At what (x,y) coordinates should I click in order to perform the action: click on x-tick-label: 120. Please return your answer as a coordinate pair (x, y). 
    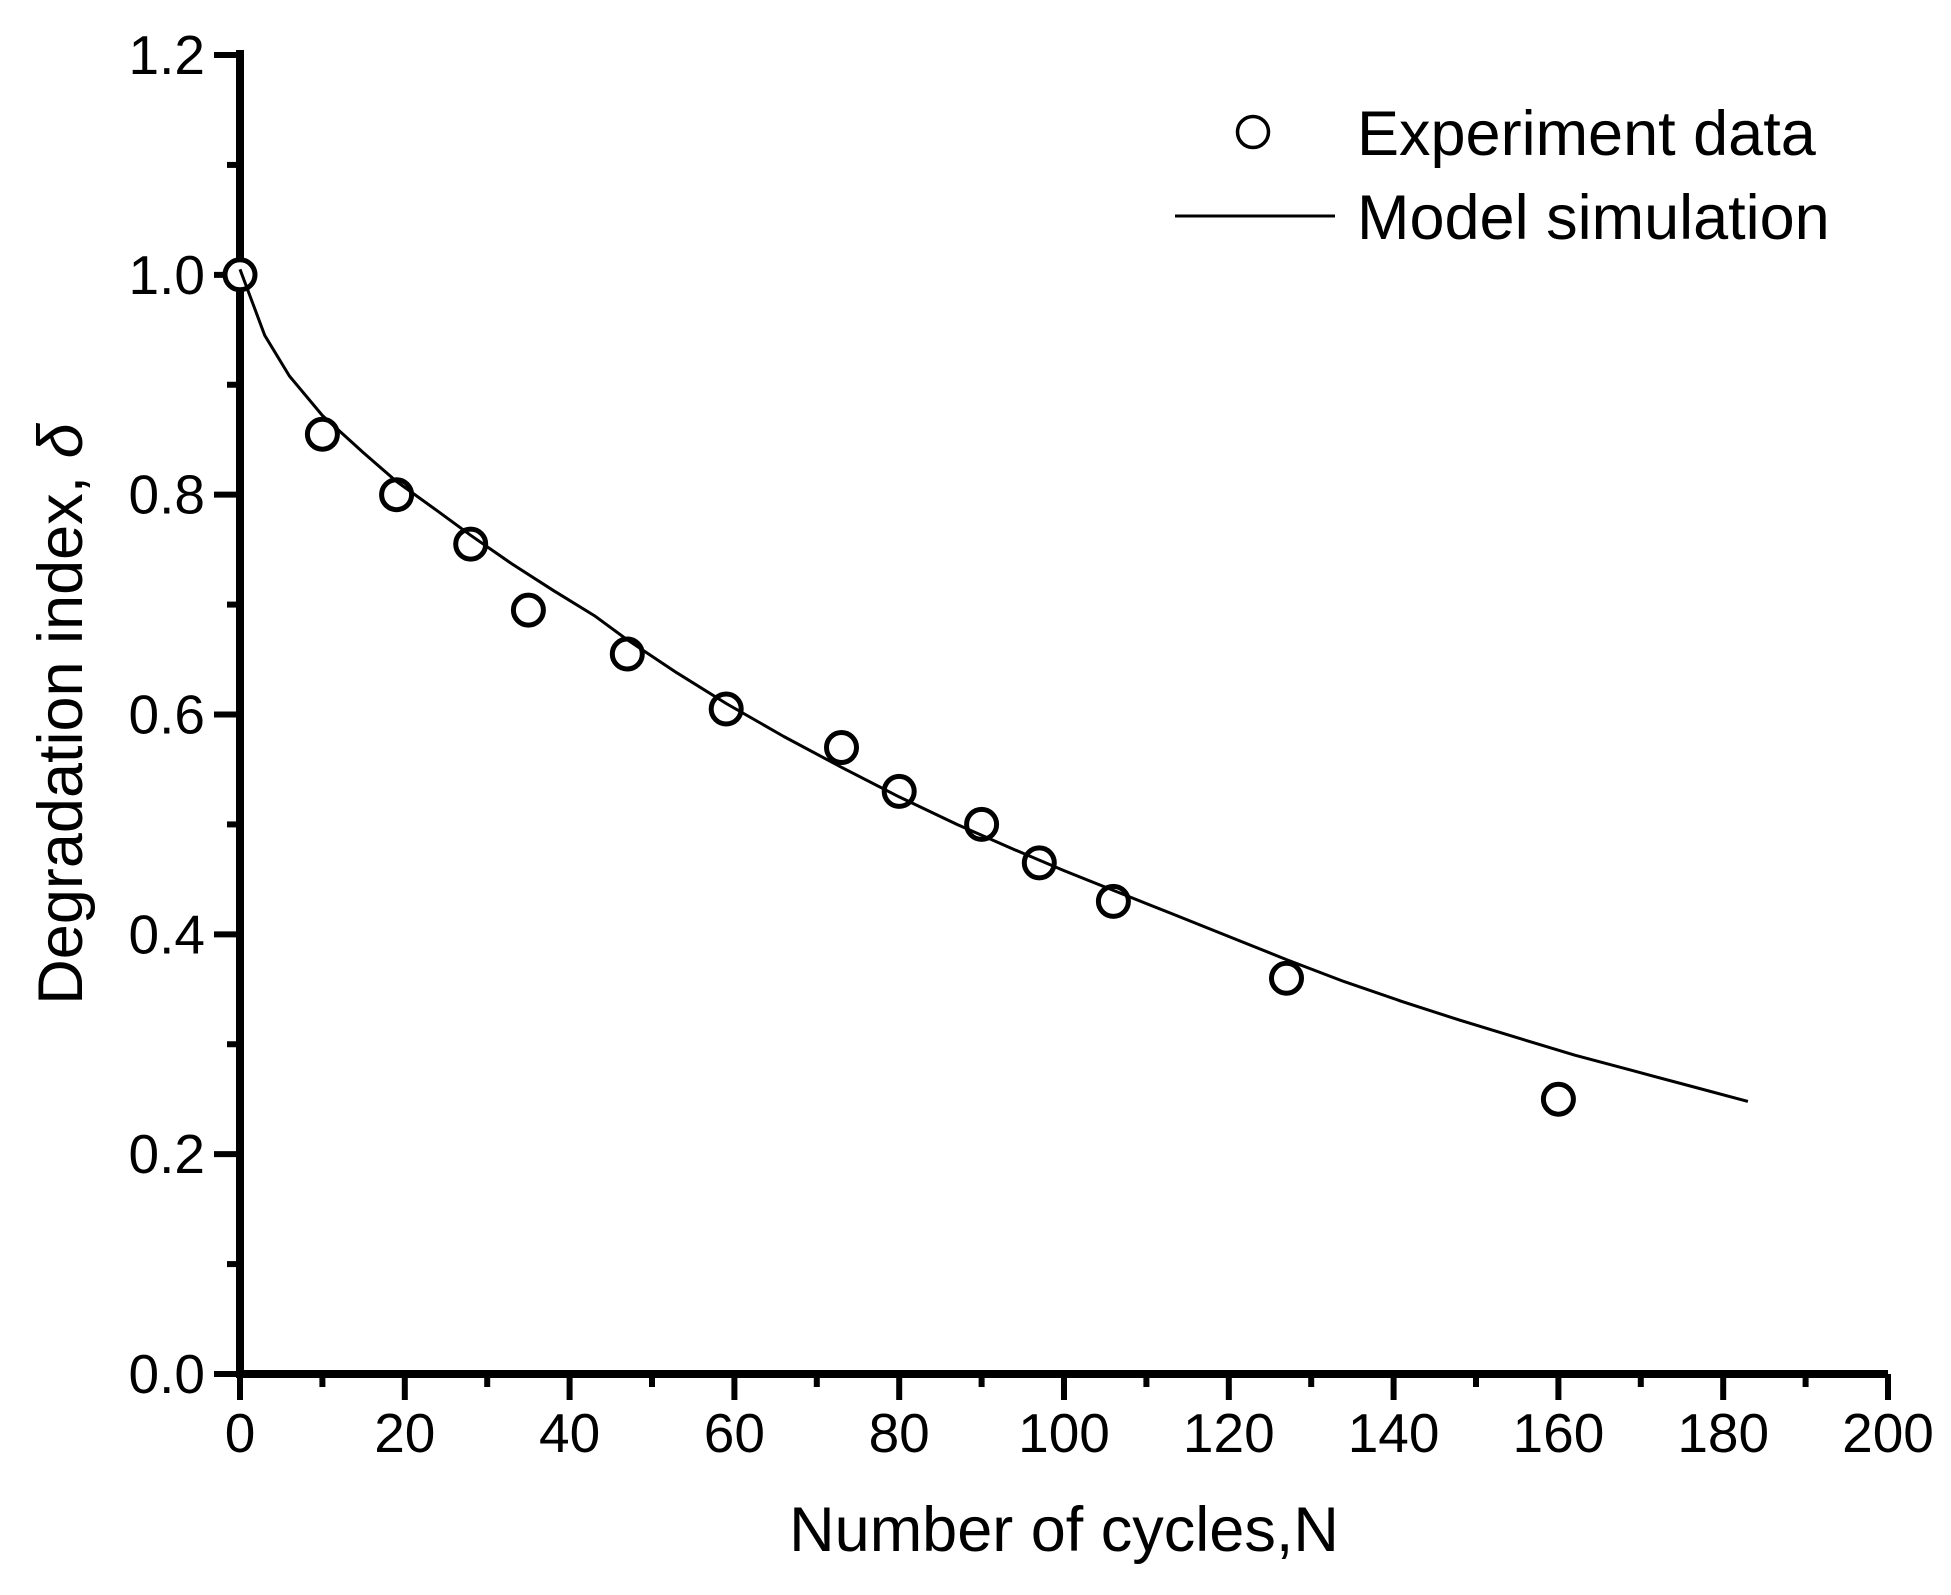
    Looking at the image, I should click on (1229, 1433).